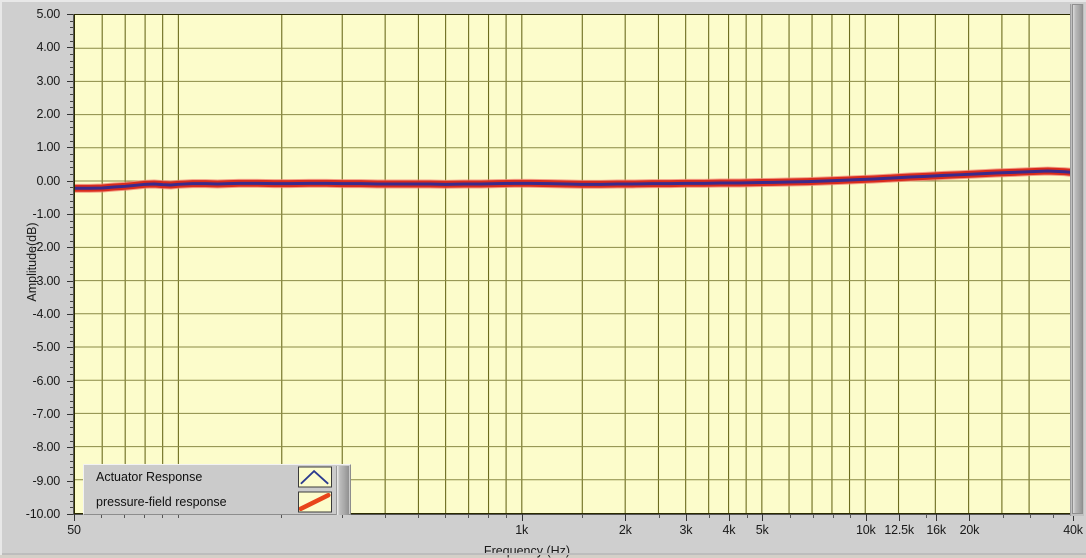 The image size is (1086, 558). What do you see at coordinates (522, 530) in the screenshot?
I see `x-tick-label: 1k` at bounding box center [522, 530].